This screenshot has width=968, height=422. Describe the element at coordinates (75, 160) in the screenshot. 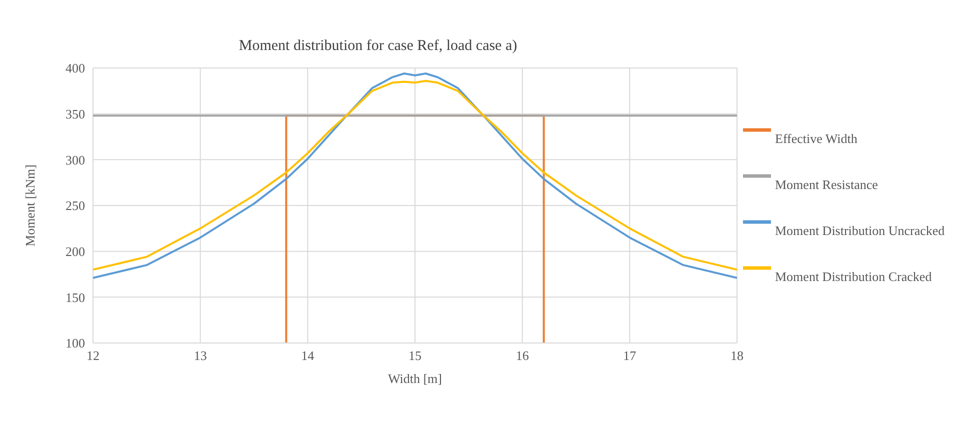

I see `y-tick-label: 300` at that location.